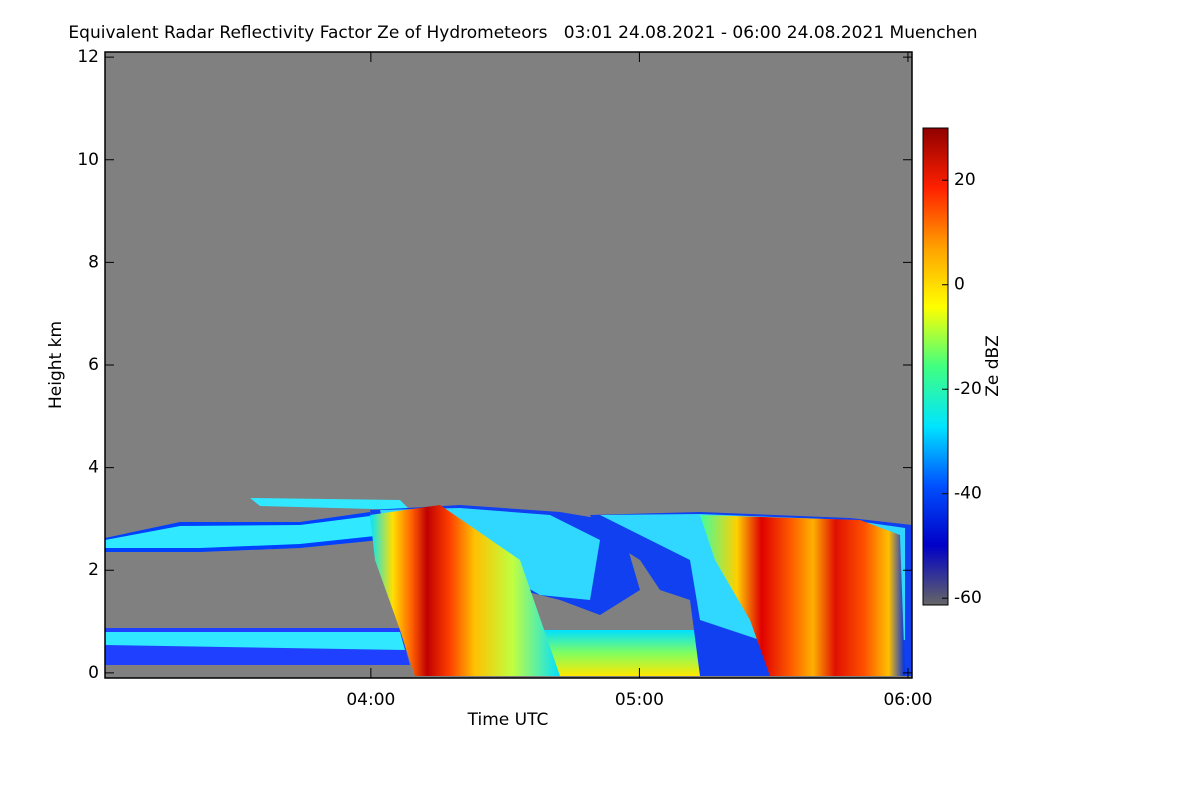 Image resolution: width=1200 pixels, height=800 pixels. What do you see at coordinates (993, 366) in the screenshot?
I see `colorbar-label: Ze dBZ` at bounding box center [993, 366].